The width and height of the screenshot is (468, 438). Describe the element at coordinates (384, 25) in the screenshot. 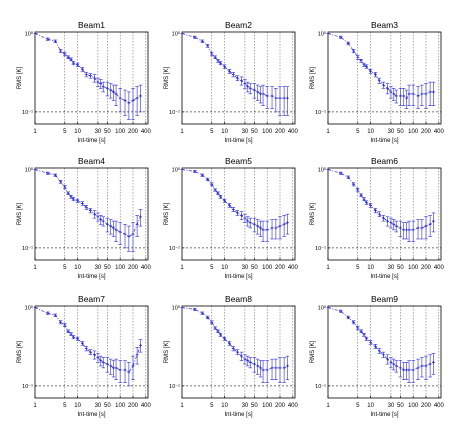

I see `panel-title: Beam3` at that location.